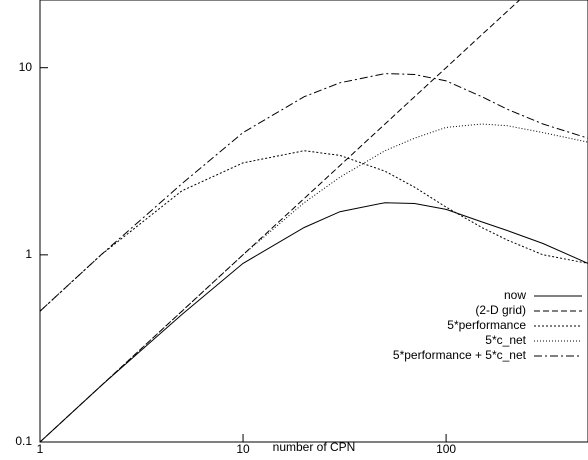 The image size is (588, 460). Describe the element at coordinates (505, 340) in the screenshot. I see `legend-label: 5*c_net` at that location.